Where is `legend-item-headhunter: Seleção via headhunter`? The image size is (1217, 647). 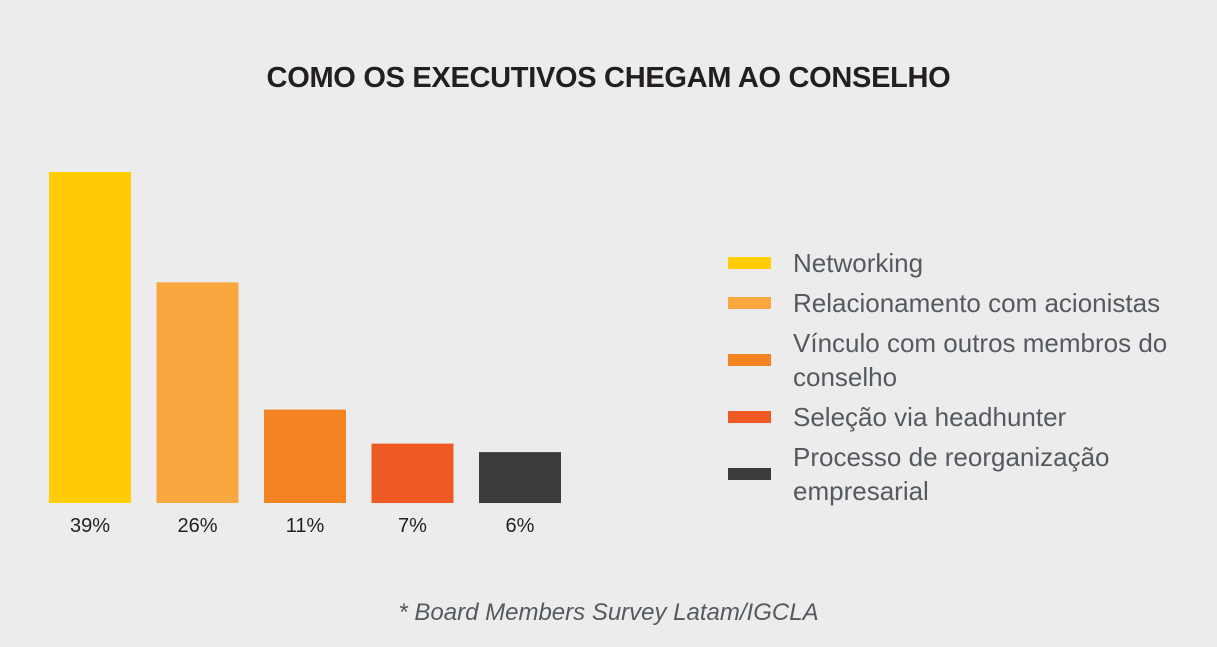 legend-item-headhunter: Seleção via headhunter is located at coordinates (968, 417).